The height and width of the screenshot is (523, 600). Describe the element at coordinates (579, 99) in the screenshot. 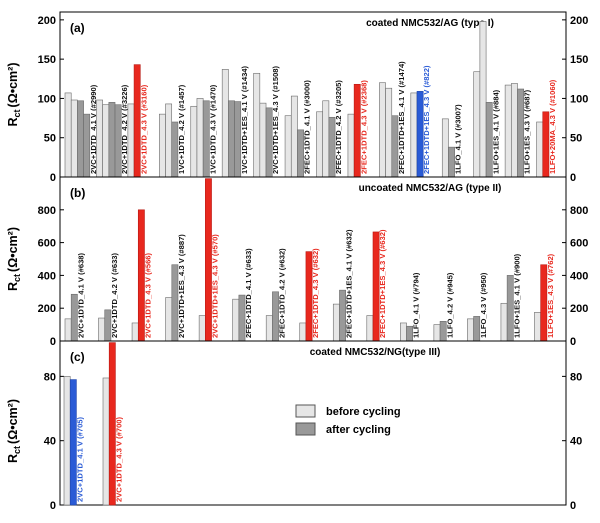

I see `y-tick-label-right: 100` at that location.